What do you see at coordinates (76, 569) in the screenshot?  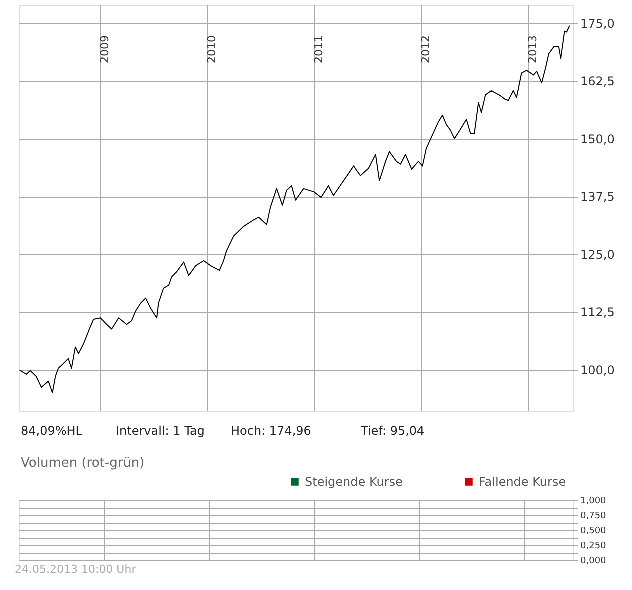 I see `text: 24.05.2013 10:00 Uhr` at bounding box center [76, 569].